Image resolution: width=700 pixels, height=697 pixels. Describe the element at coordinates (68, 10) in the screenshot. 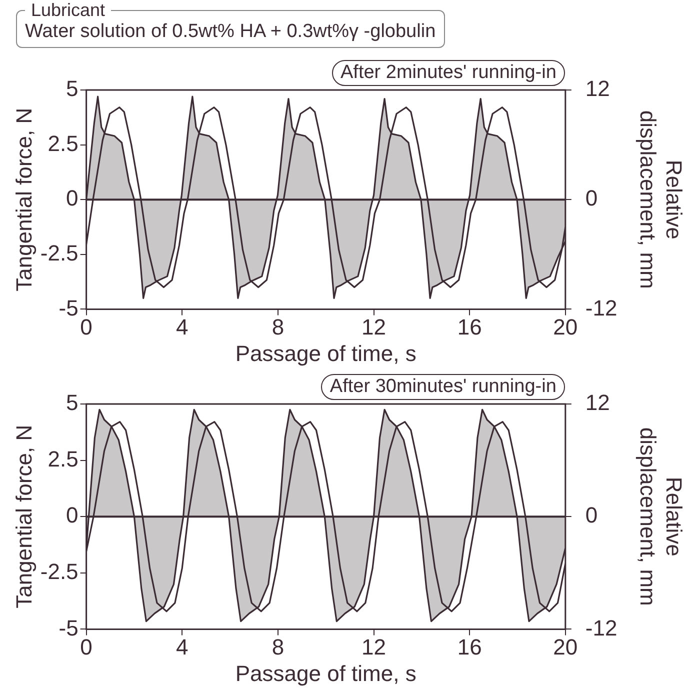

I see `text: Lubricant` at that location.